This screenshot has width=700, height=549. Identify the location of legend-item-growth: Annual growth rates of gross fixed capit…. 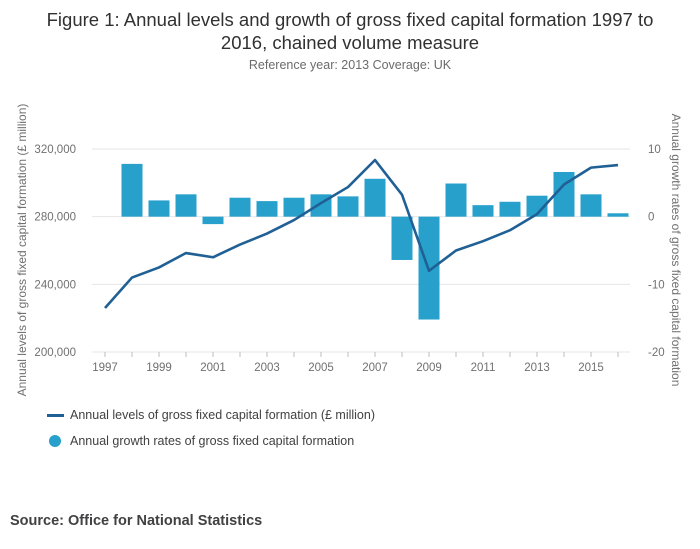
(200, 441).